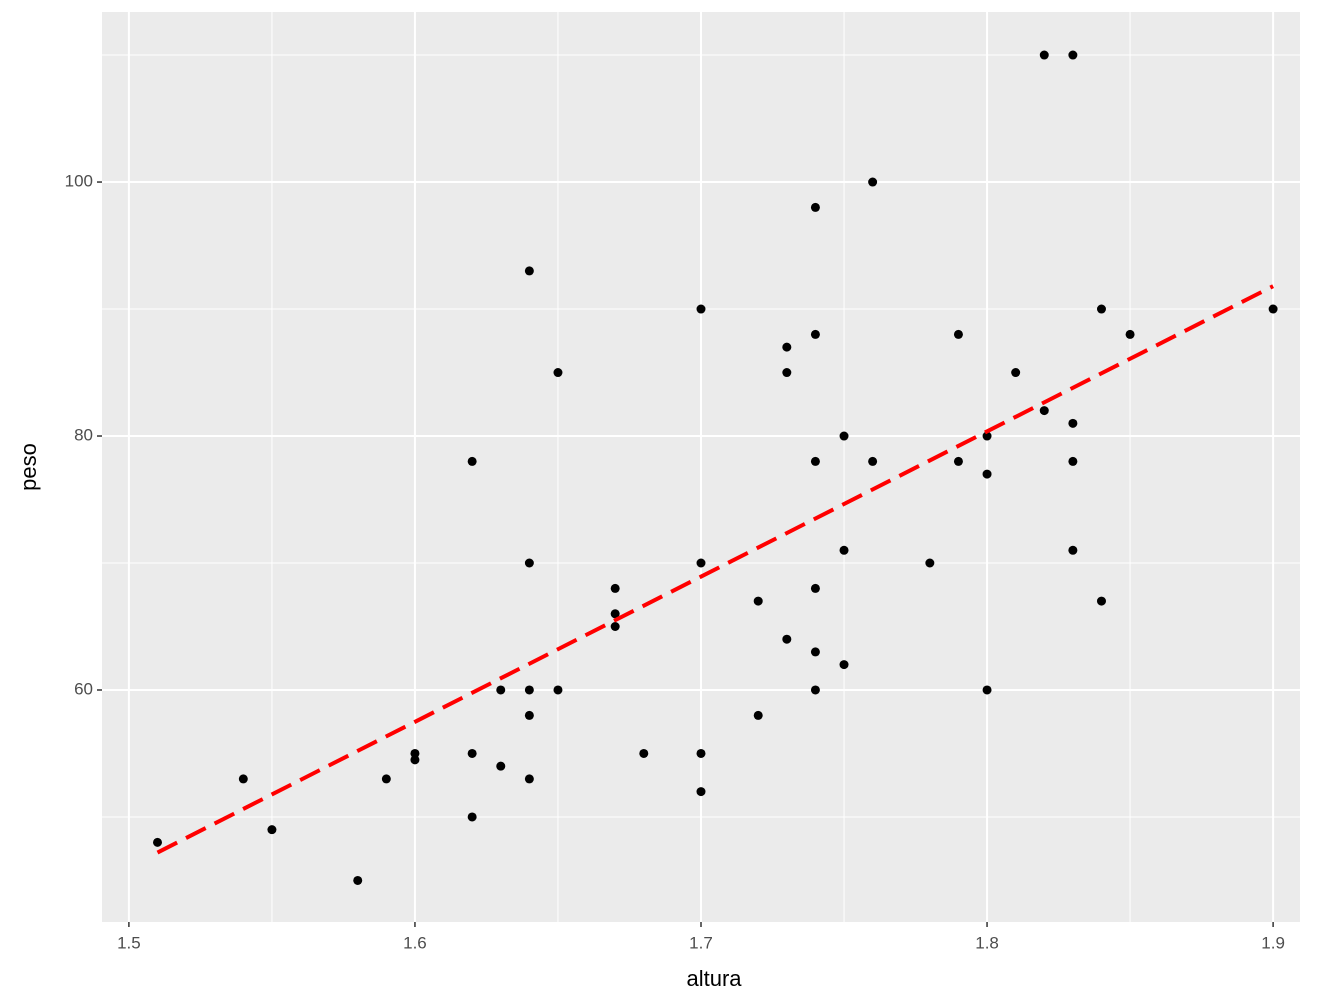  What do you see at coordinates (28, 467) in the screenshot?
I see `y-axis-title: peso` at bounding box center [28, 467].